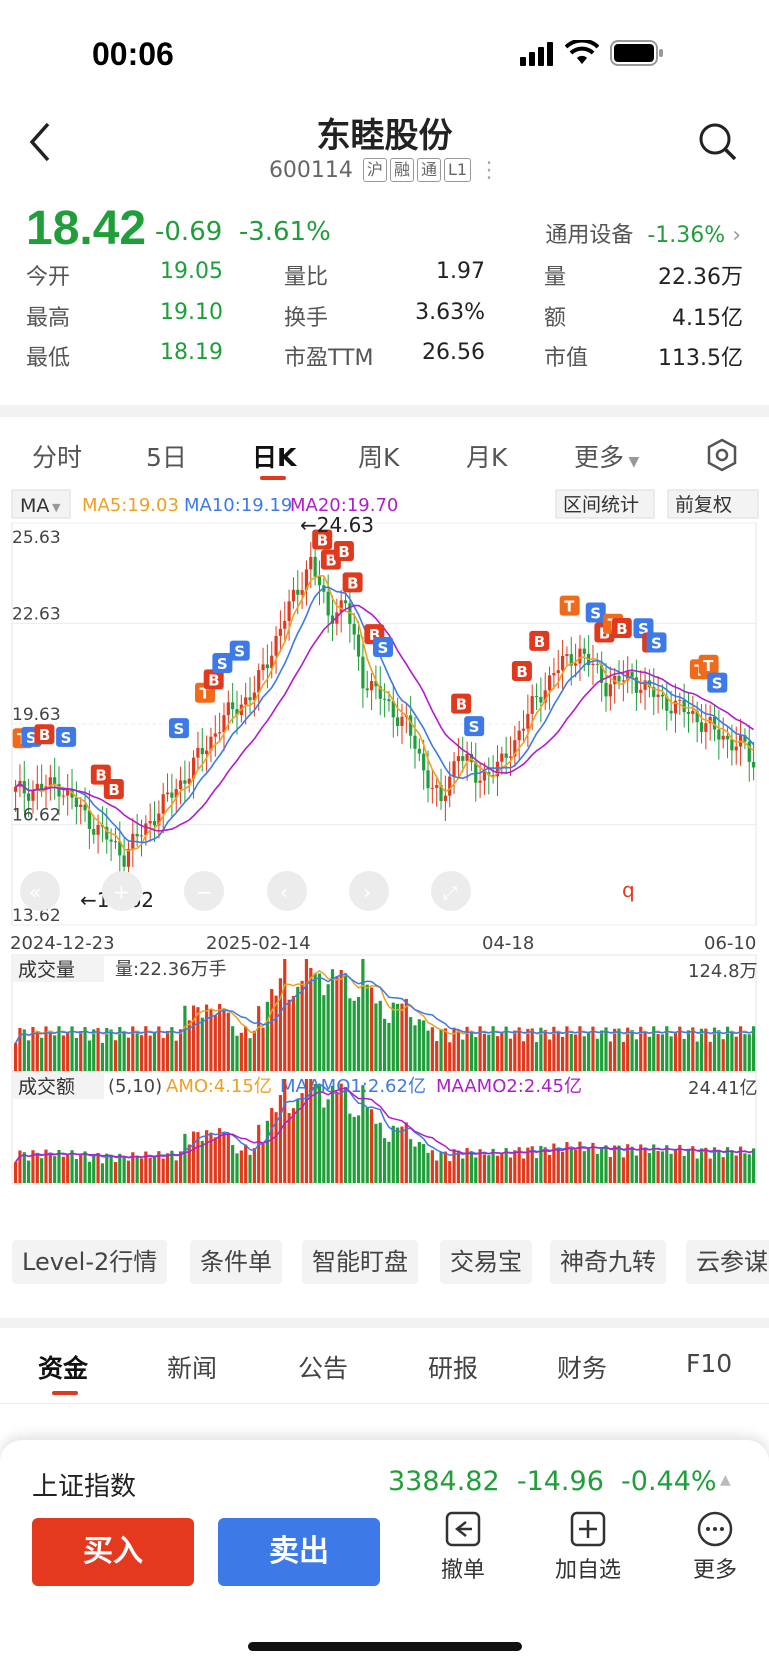 The width and height of the screenshot is (769, 1665). What do you see at coordinates (46, 970) in the screenshot?
I see `volume-selector: 成交量` at bounding box center [46, 970].